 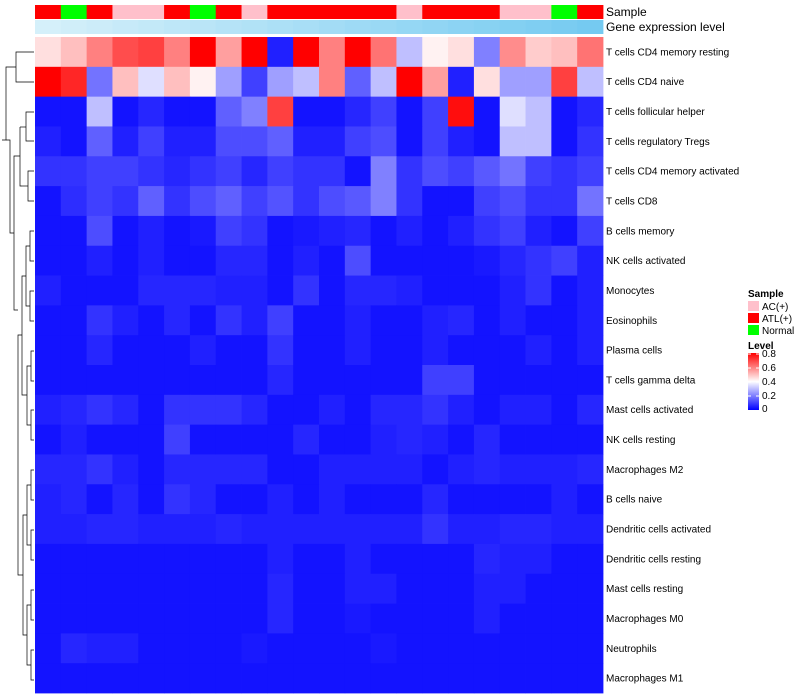 What do you see at coordinates (640, 440) in the screenshot?
I see `row-label: NK cells resting` at bounding box center [640, 440].